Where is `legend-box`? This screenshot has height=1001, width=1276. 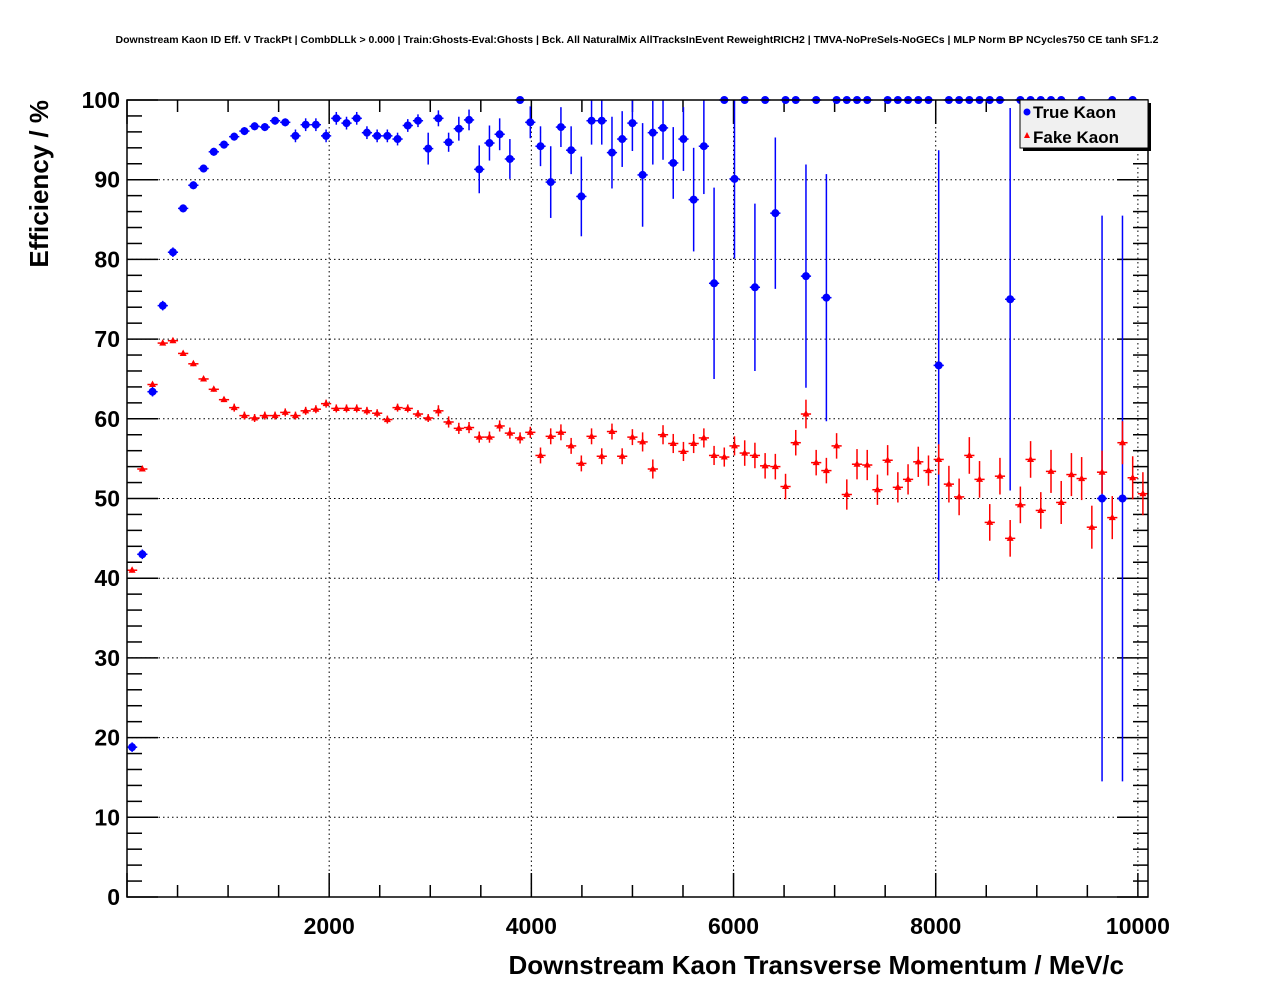 legend-box is located at coordinates (1084, 124).